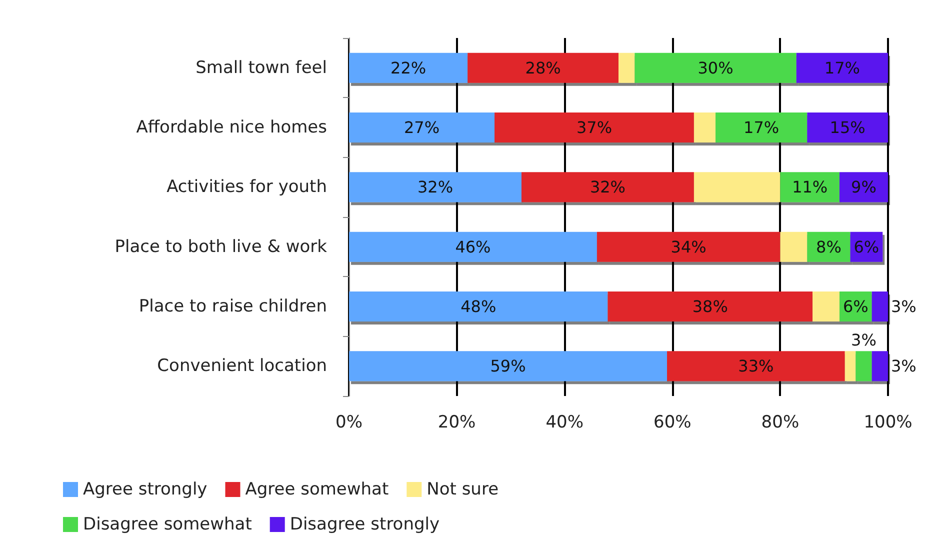 This screenshot has height=554, width=940. What do you see at coordinates (780, 422) in the screenshot?
I see `x-tick-label: 80%` at bounding box center [780, 422].